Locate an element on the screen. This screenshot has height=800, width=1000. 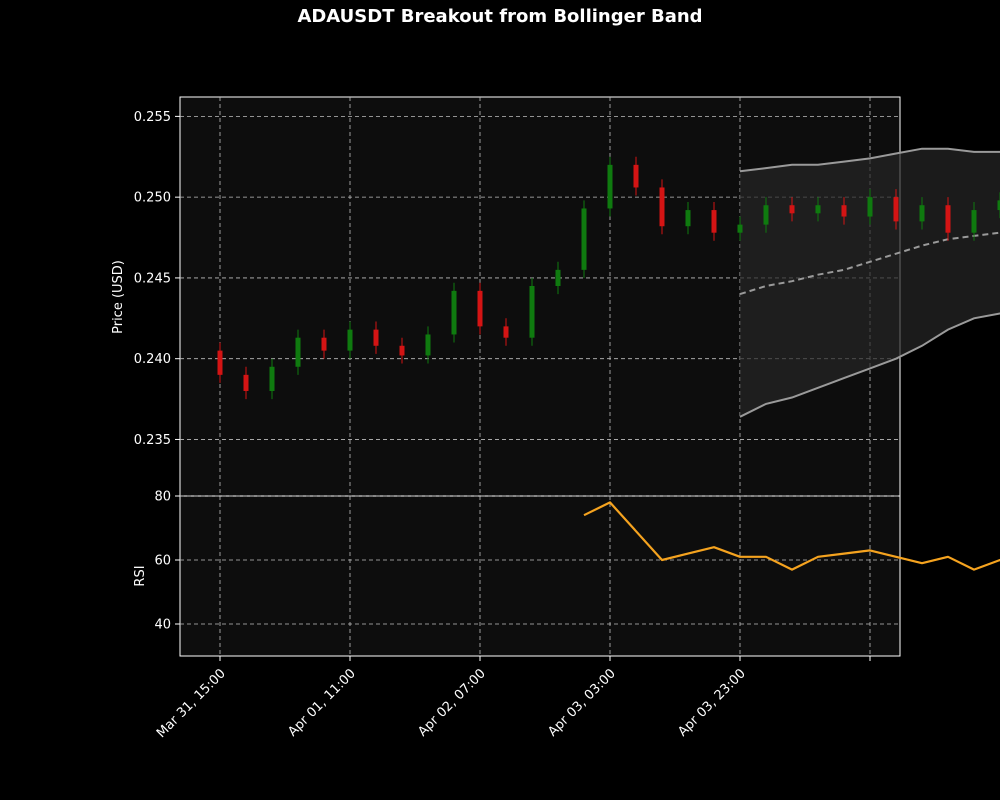
x-tick-label: Apr 03, 23:00 is located at coordinates (711, 702).